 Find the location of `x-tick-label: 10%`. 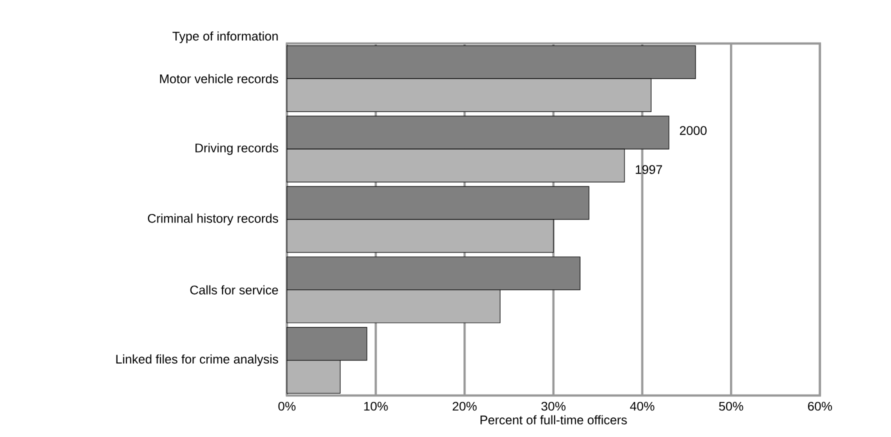

x-tick-label: 10% is located at coordinates (376, 406).